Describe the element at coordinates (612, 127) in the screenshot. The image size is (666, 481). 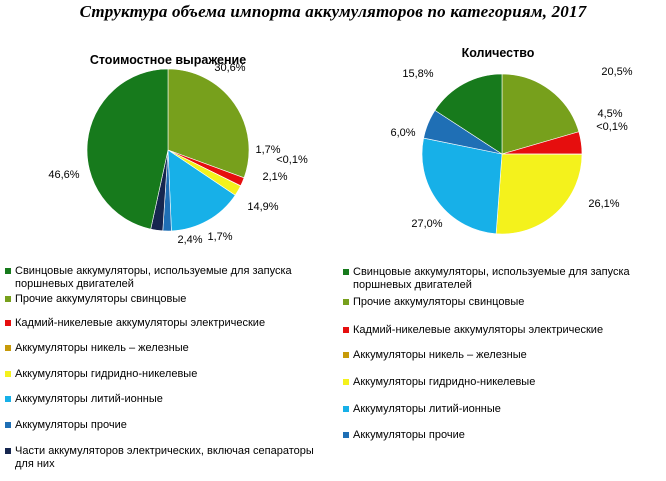
I see `data-label: <0,1%` at that location.